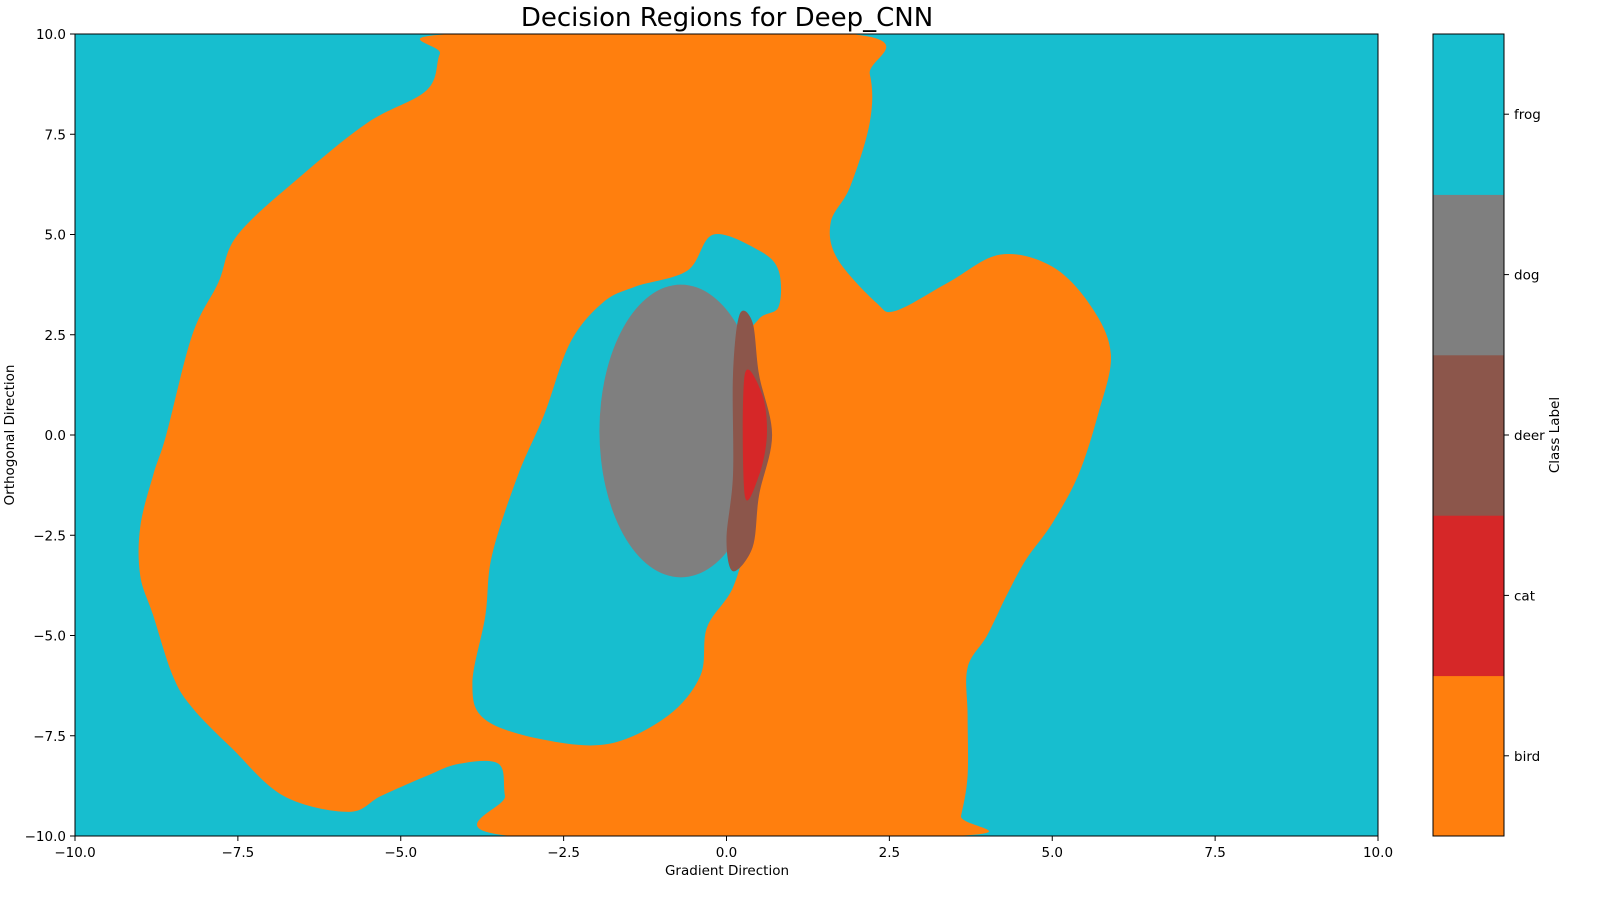  I want to click on y-tick-label: 7.5, so click(55, 135).